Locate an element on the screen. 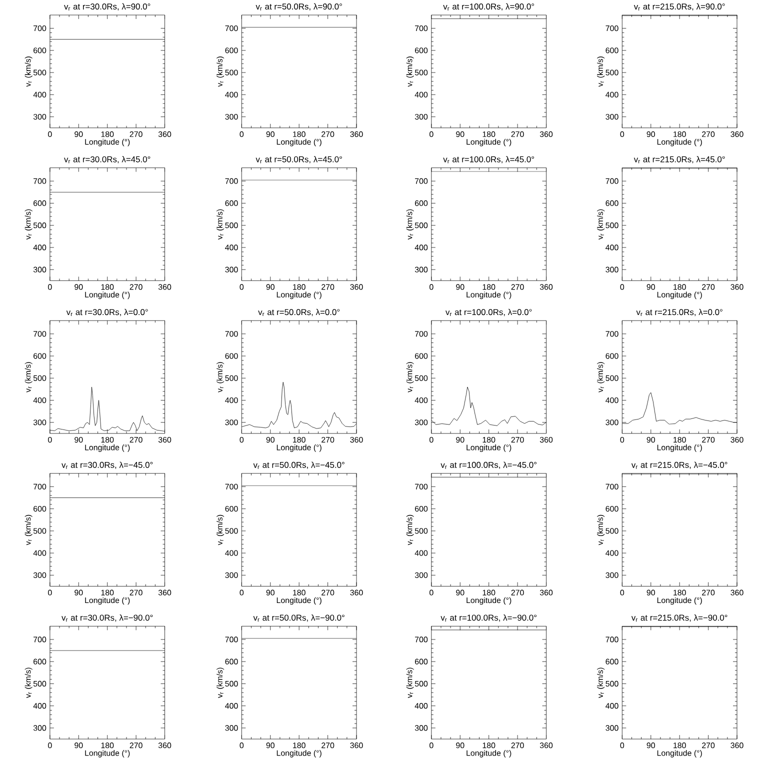  chart-title: v$_{r}$ at r=100.0Rs, λ=−45.0° is located at coordinates (488, 465).